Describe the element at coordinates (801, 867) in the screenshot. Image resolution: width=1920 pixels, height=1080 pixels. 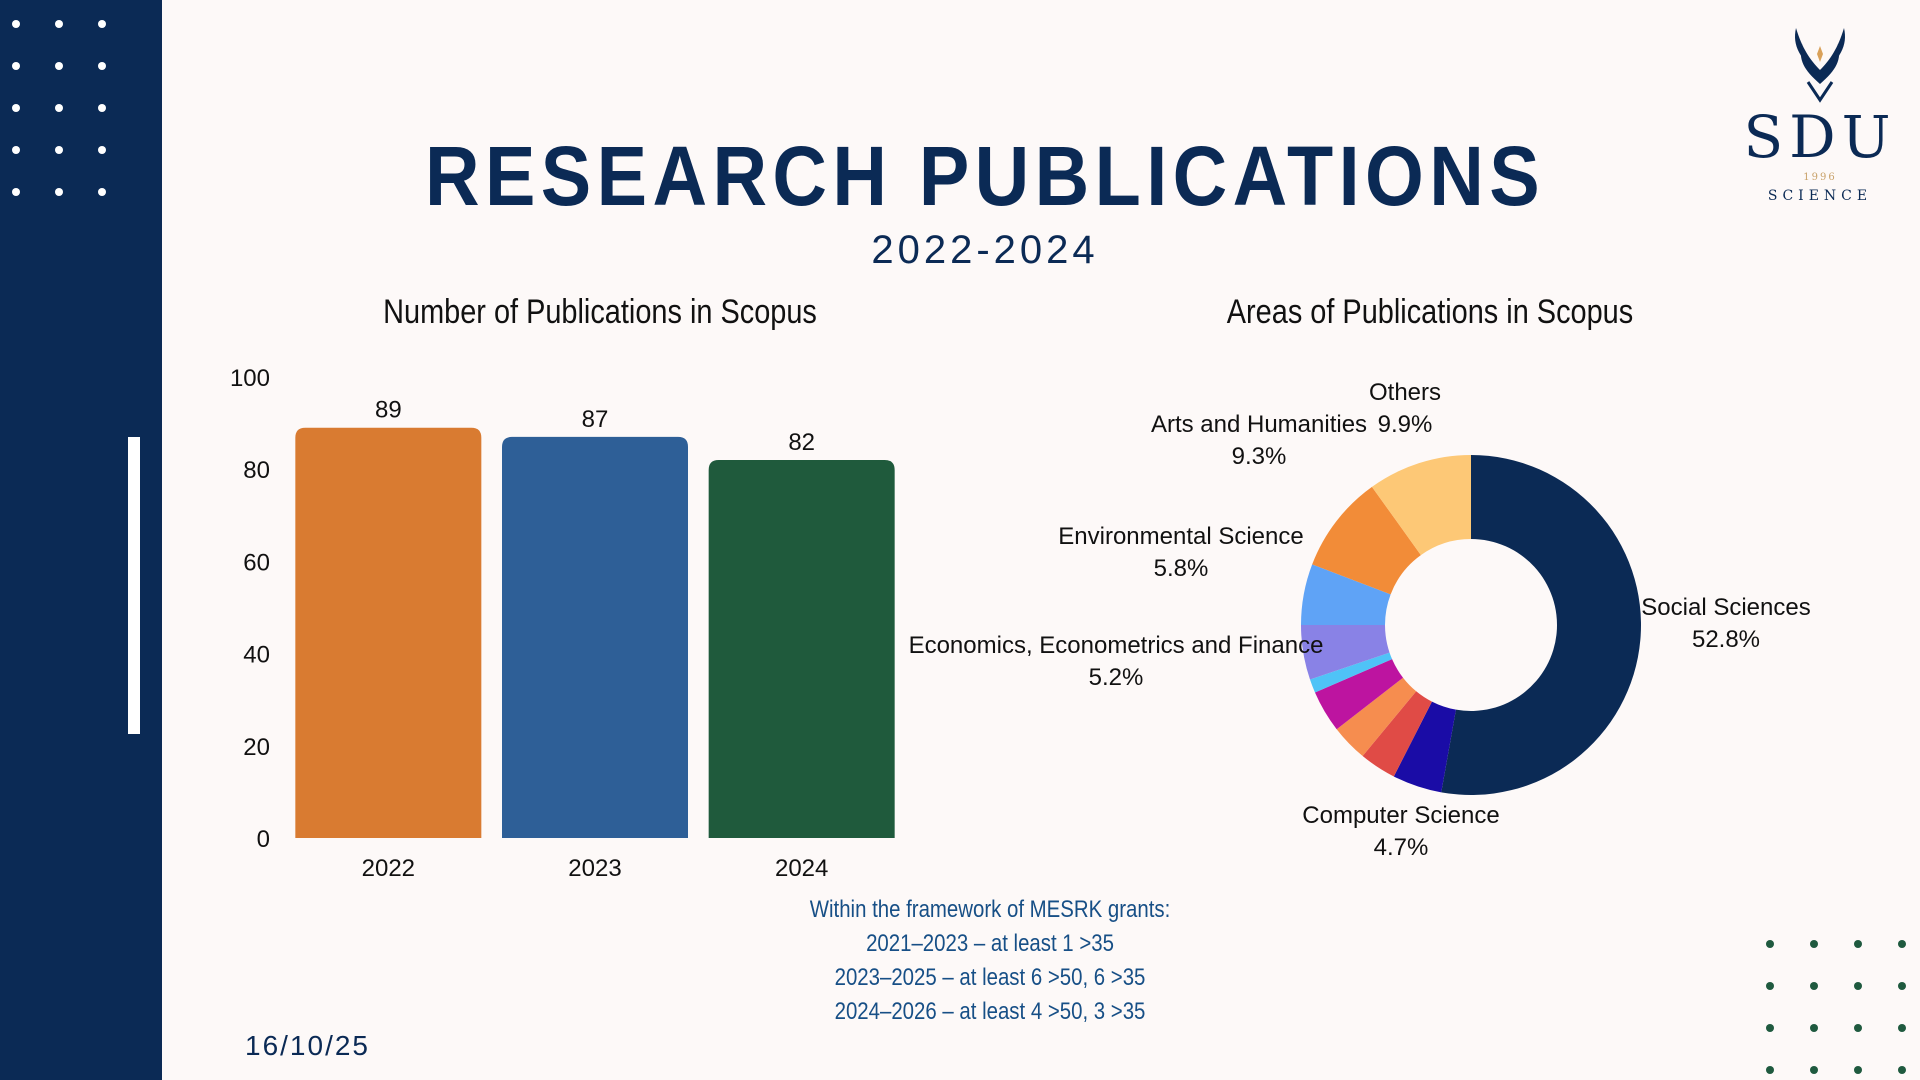
I see `x-tick-label: 2024` at that location.